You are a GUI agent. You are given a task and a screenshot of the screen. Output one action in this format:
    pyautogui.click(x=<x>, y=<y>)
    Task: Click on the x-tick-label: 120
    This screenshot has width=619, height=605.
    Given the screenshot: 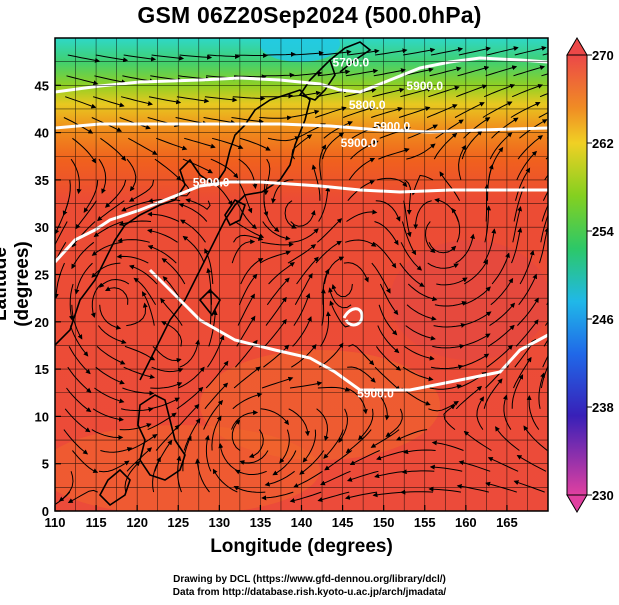 What is the action you would take?
    pyautogui.click(x=137, y=522)
    